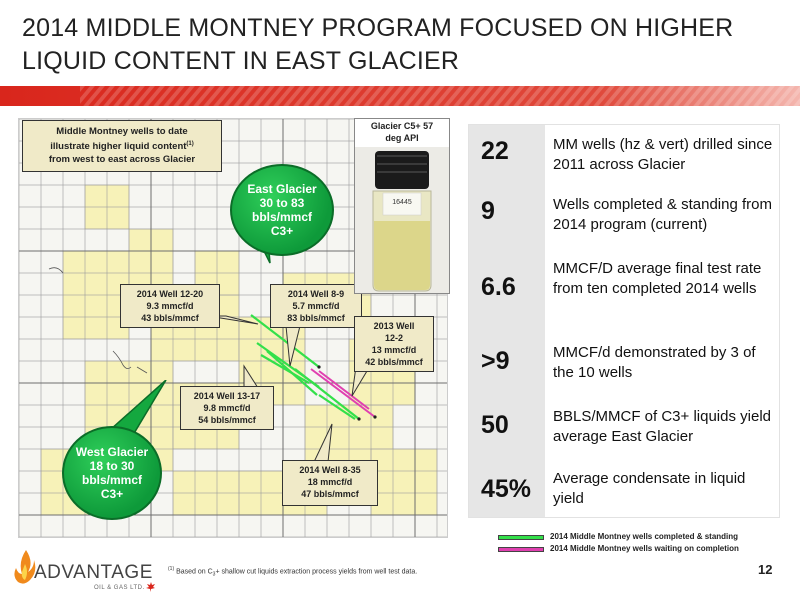 The width and height of the screenshot is (800, 600). I want to click on east-bubble-line-3: bbls/mmcf, so click(281, 217).